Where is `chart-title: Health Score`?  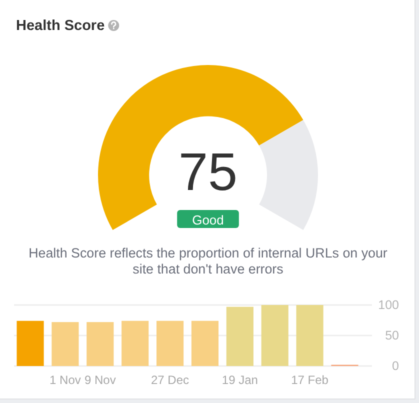 chart-title: Health Score is located at coordinates (60, 26).